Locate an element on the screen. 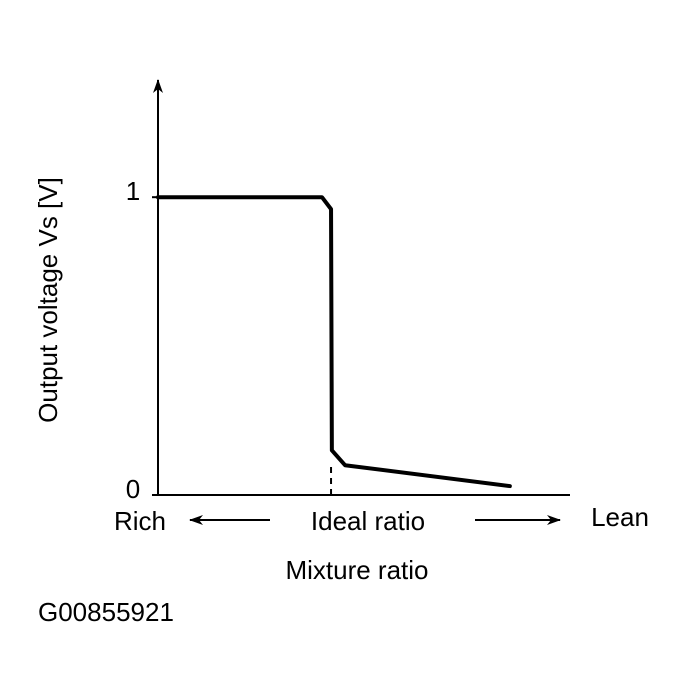 The image size is (690, 700). x-axis-label: Mixture ratio is located at coordinates (356, 570).